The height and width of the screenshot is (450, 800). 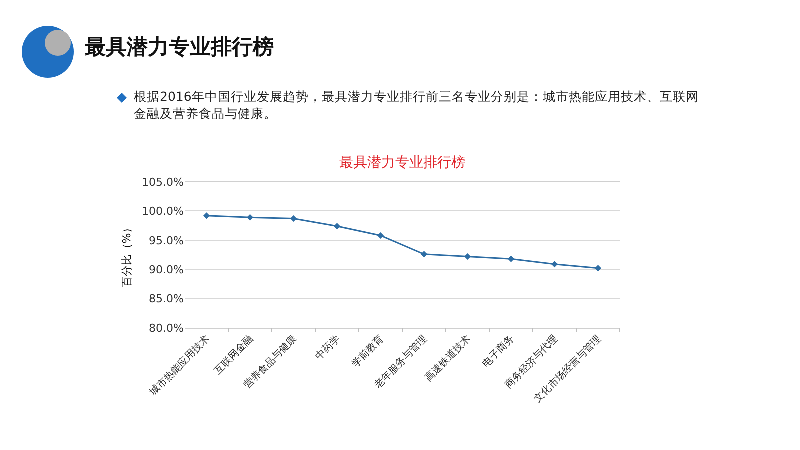 What do you see at coordinates (417, 105) in the screenshot?
I see `chart-subtitle: 根据2016年中国行业发展趋势，最具潜力专业排行前三名专业分别是：城市热能应用技术、互联网金融及营养食品与健康。` at bounding box center [417, 105].